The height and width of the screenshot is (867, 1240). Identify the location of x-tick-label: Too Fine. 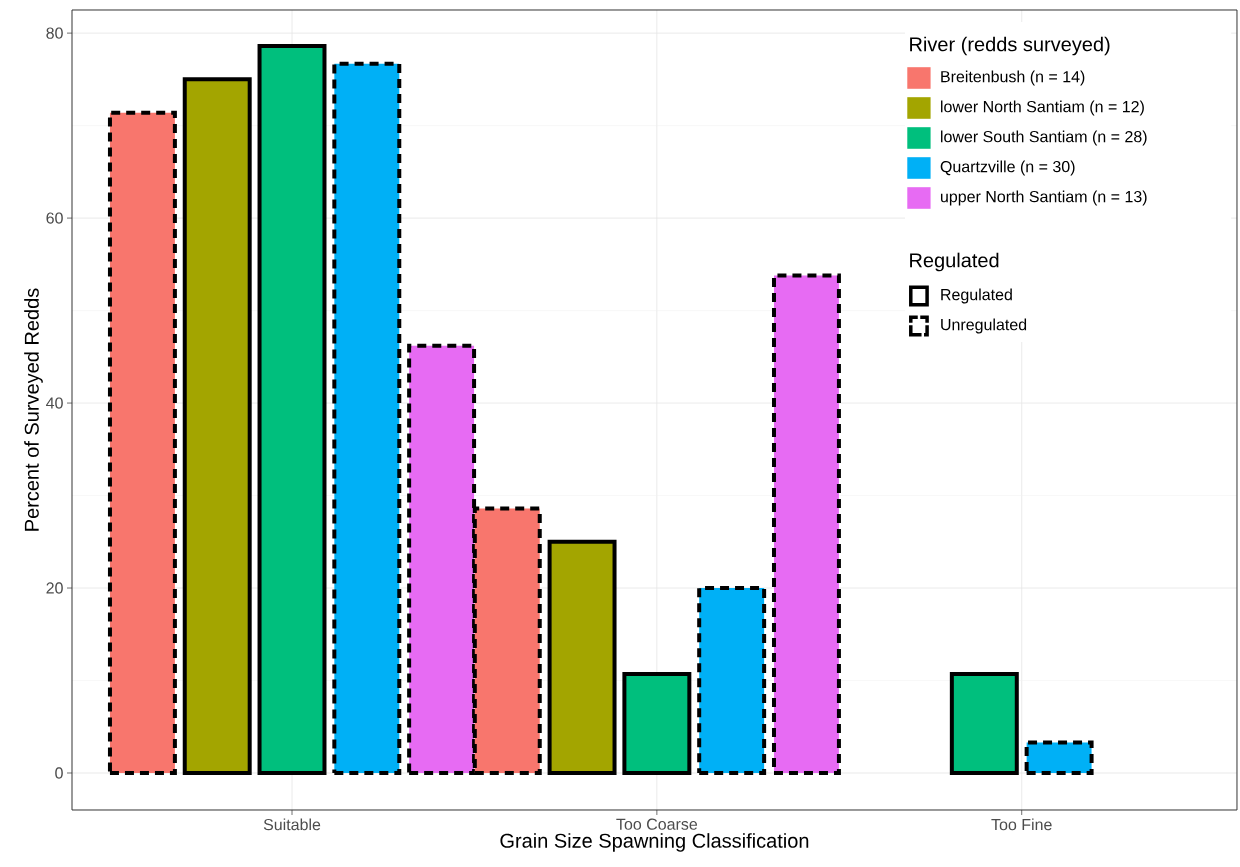
(1021, 824).